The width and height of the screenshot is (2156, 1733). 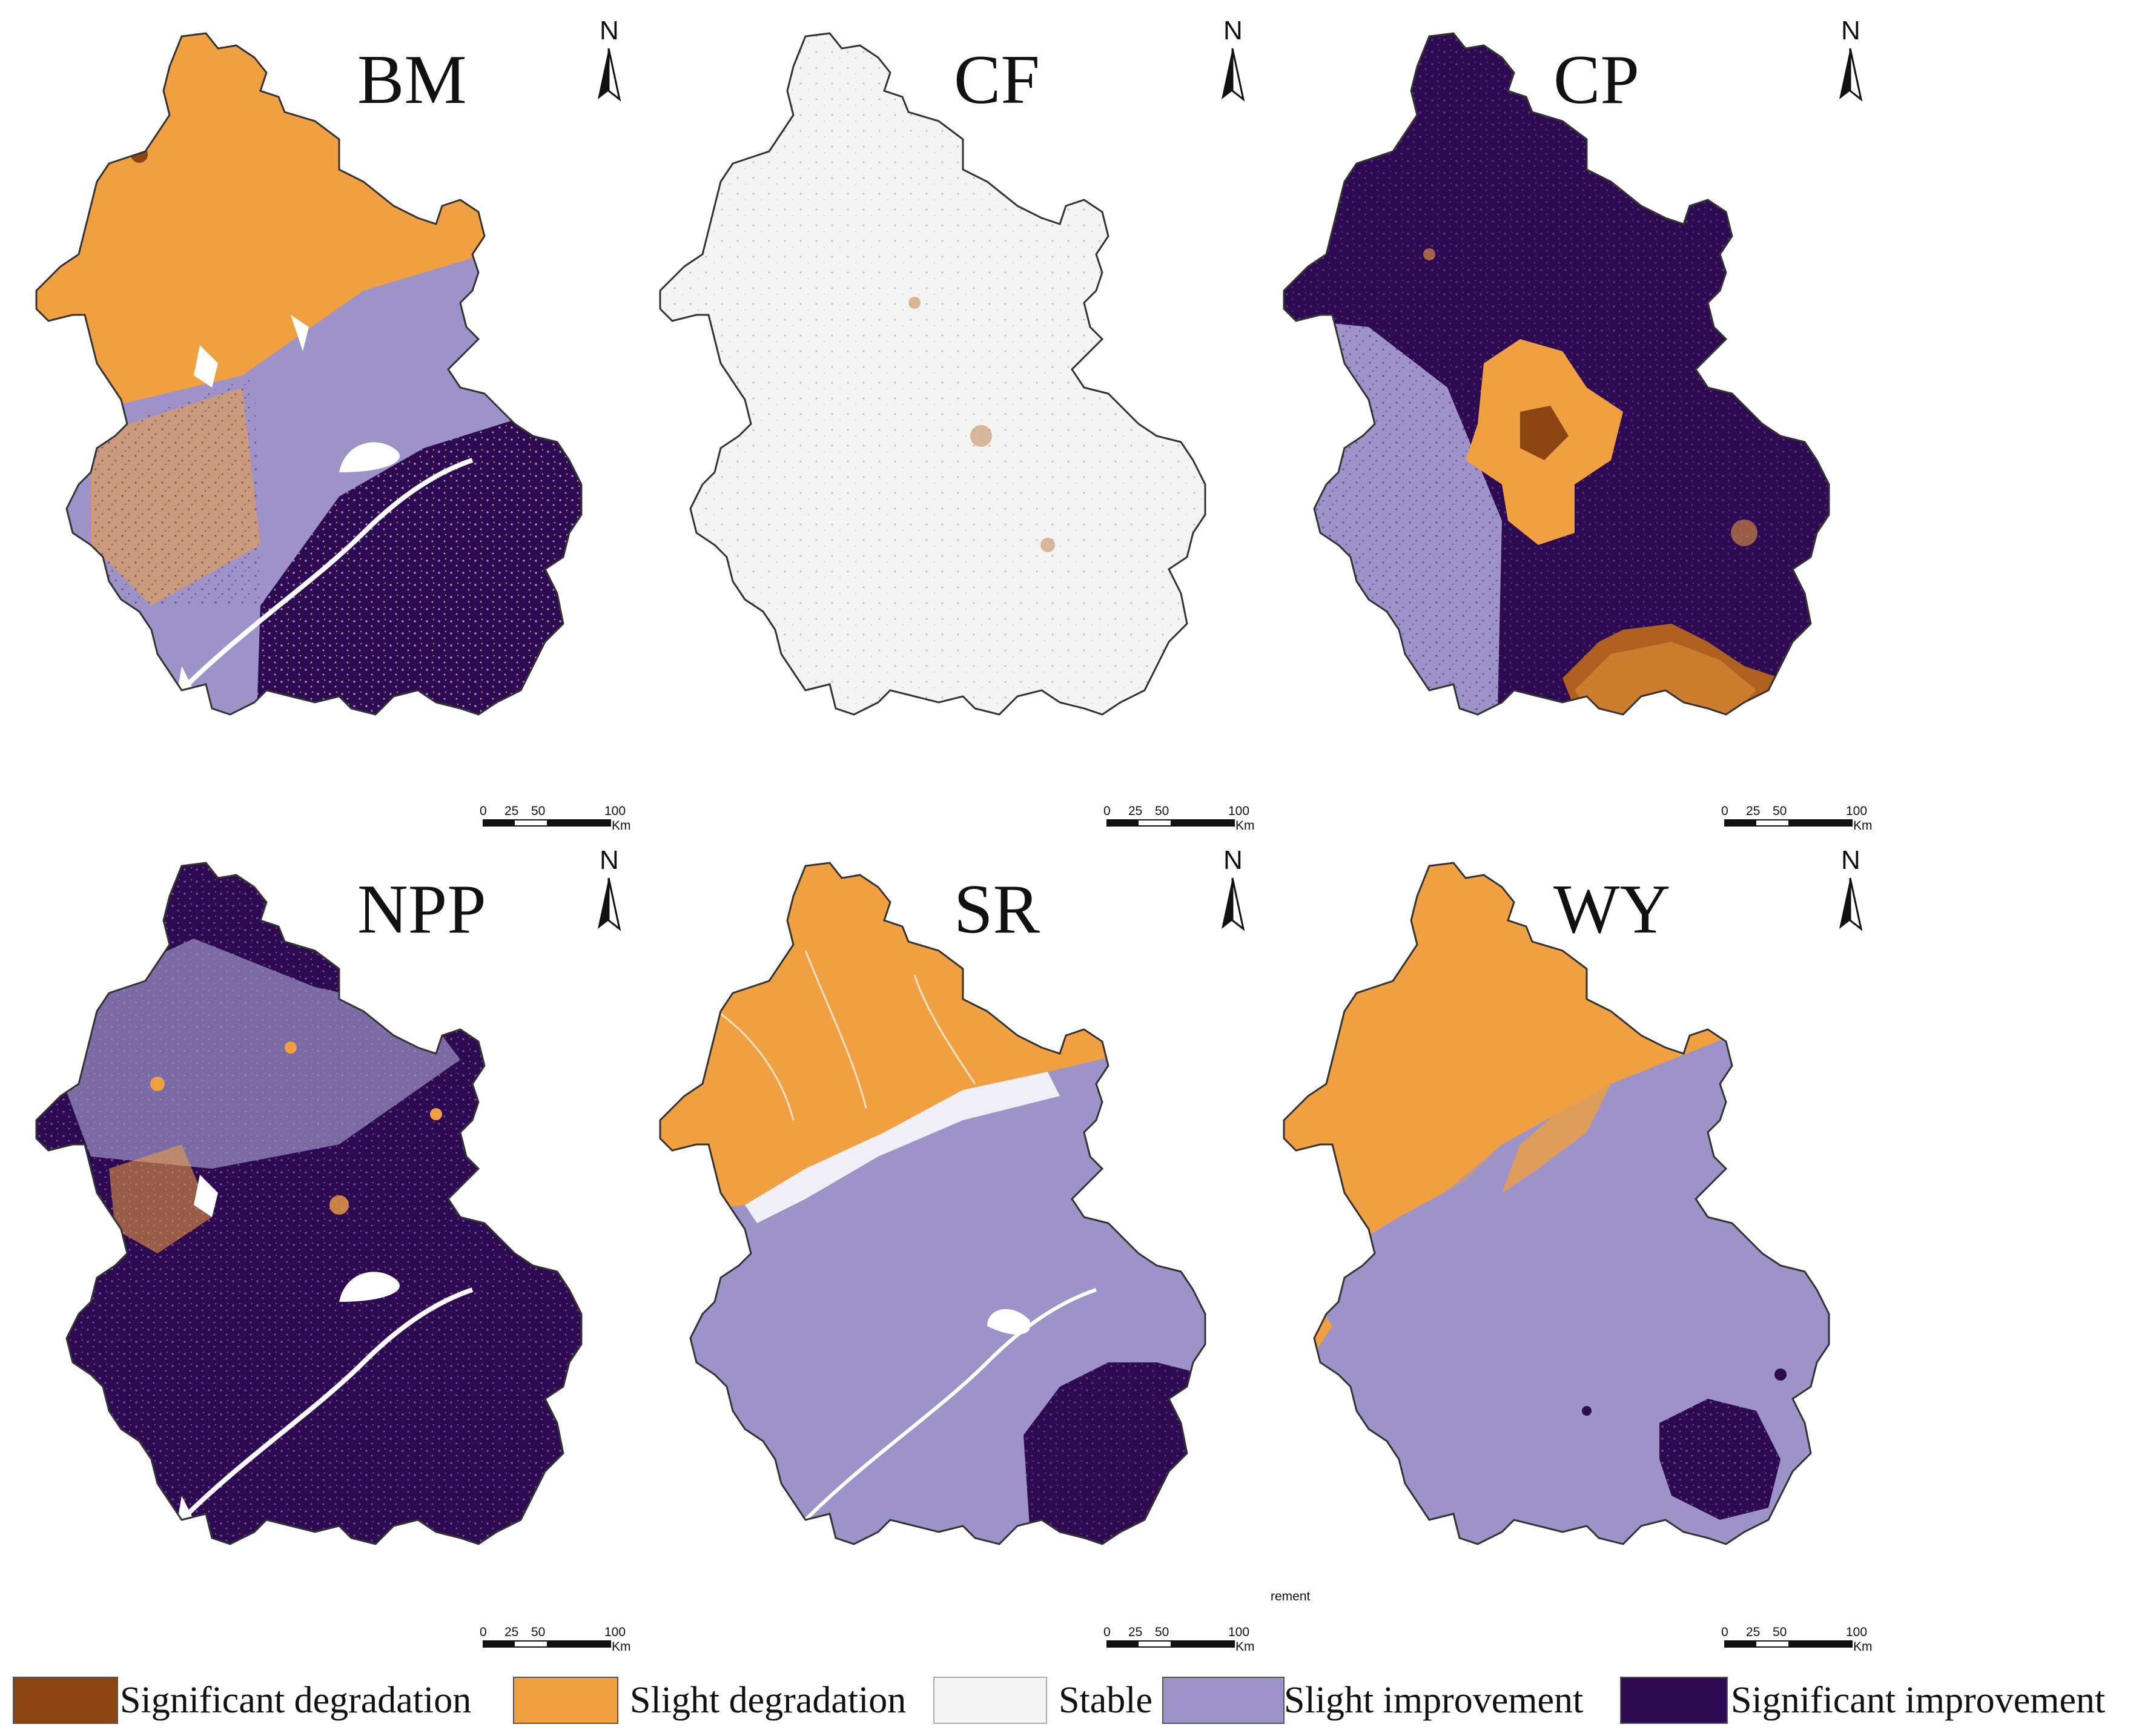 I want to click on panel-title-wy: WY, so click(x=1611, y=909).